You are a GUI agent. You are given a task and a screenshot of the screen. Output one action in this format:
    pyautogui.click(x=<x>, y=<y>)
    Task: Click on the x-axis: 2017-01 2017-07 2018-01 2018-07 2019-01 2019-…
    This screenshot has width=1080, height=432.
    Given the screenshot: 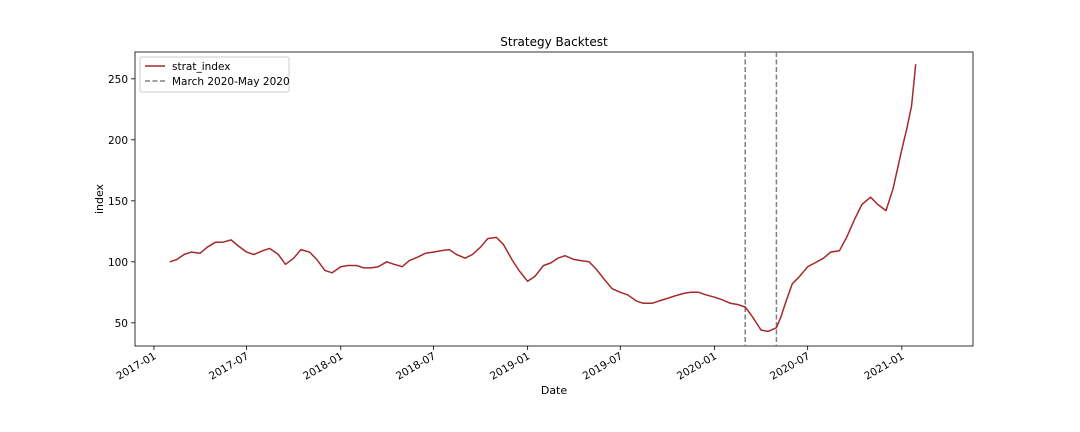 What is the action you would take?
    pyautogui.click(x=510, y=364)
    